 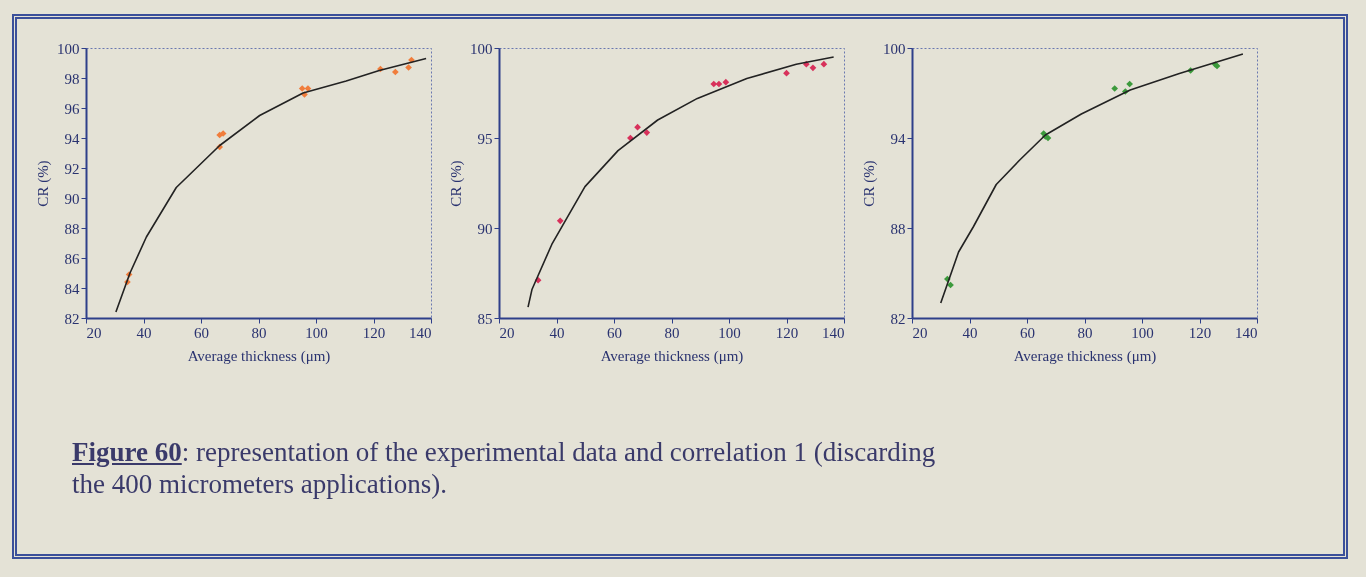 What do you see at coordinates (485, 138) in the screenshot?
I see `y-tick-label: 95` at bounding box center [485, 138].